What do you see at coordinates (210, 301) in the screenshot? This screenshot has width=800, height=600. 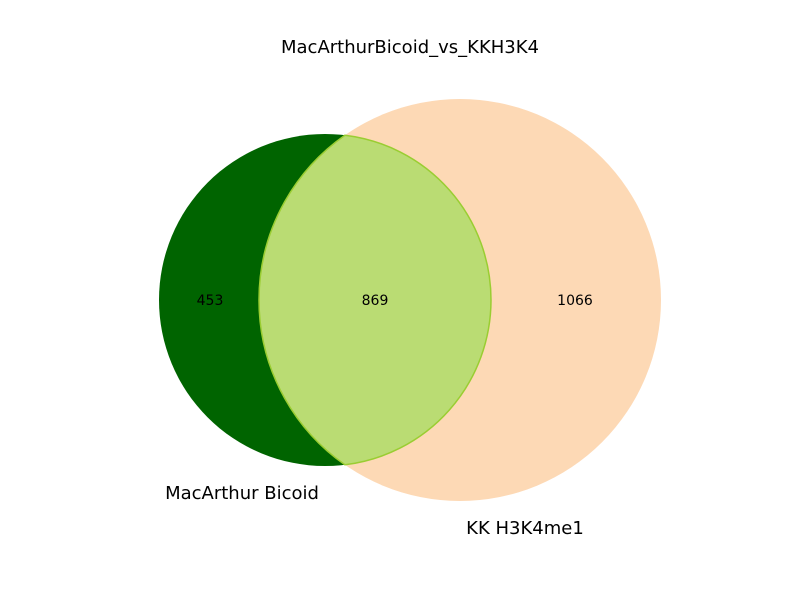 I see `count-only-macarthur: 453` at bounding box center [210, 301].